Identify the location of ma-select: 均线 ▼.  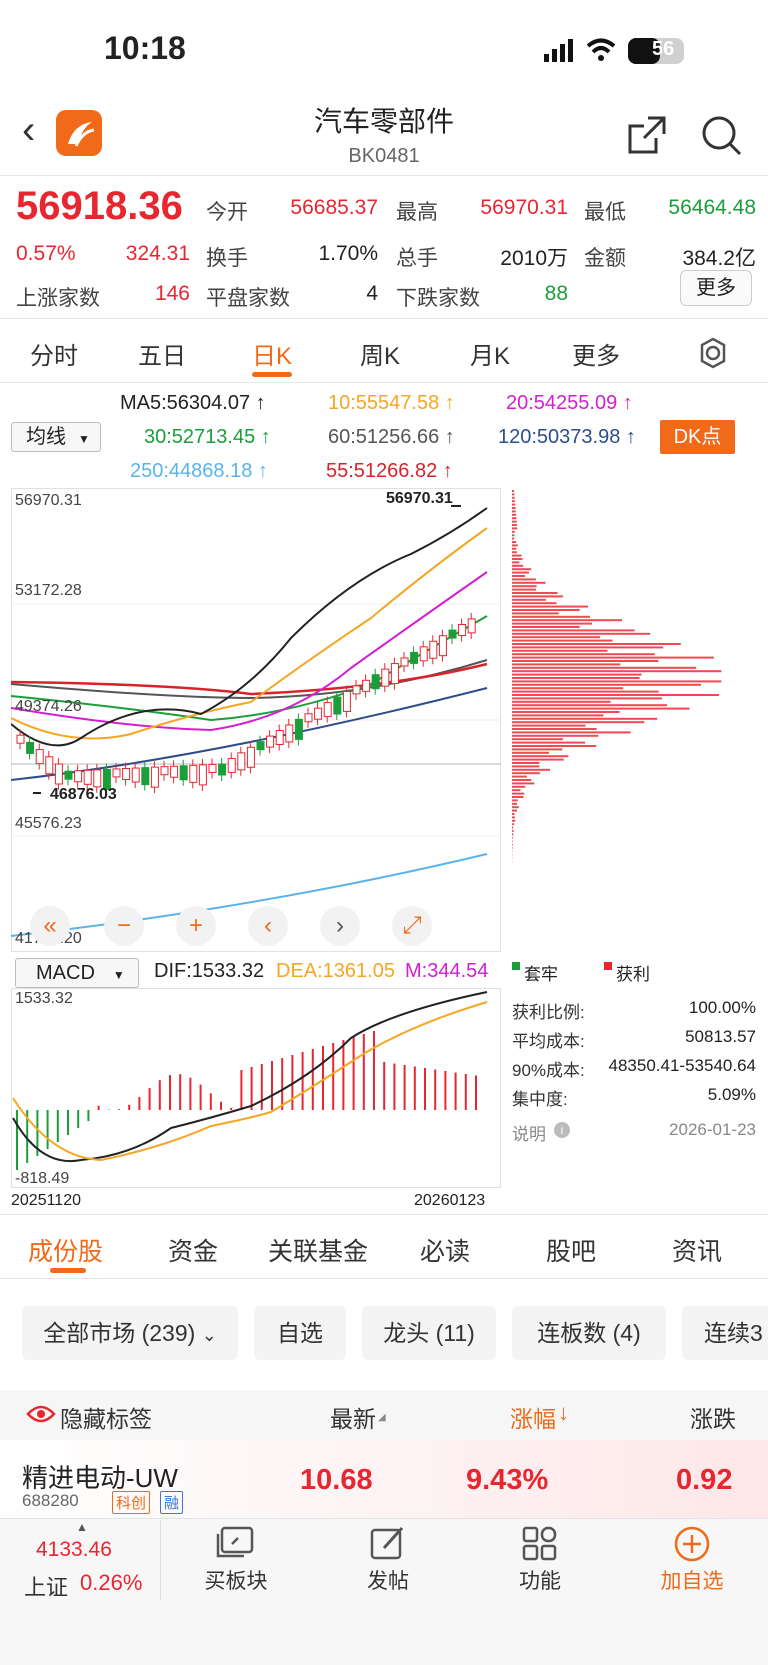
(56, 437).